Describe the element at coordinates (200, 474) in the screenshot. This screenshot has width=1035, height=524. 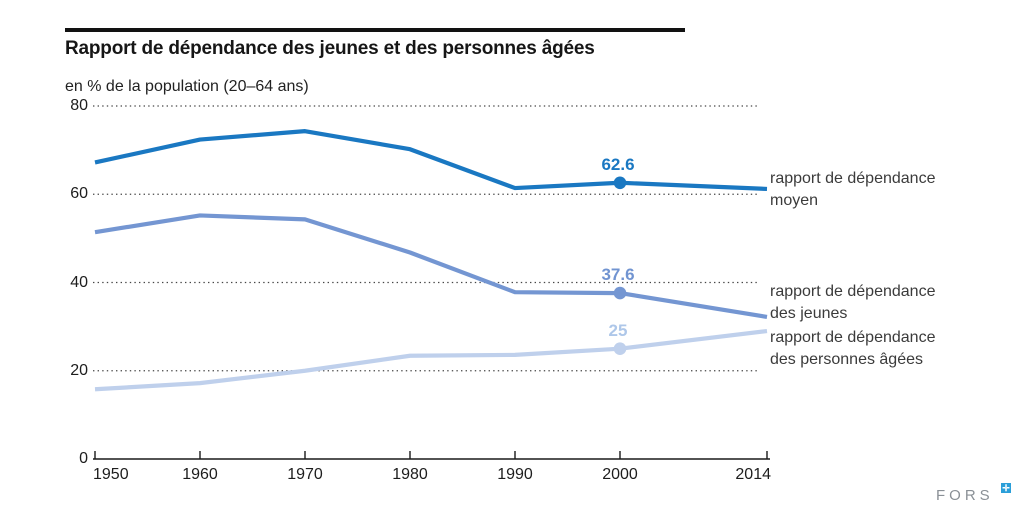
I see `x-tick-label-1960: 1960` at that location.